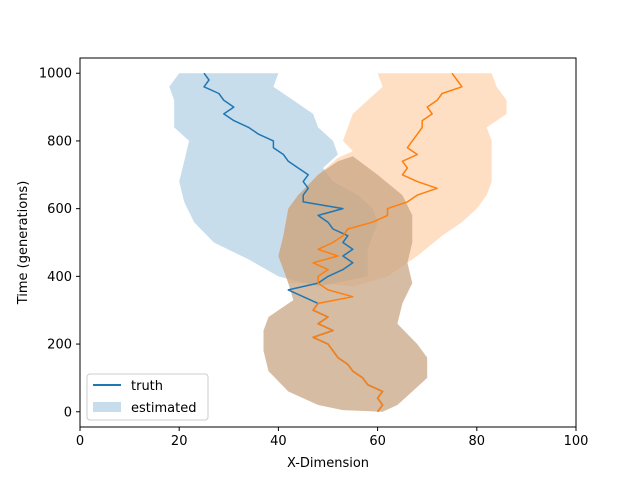 The height and width of the screenshot is (480, 640). I want to click on x-tick-label: 100, so click(576, 441).